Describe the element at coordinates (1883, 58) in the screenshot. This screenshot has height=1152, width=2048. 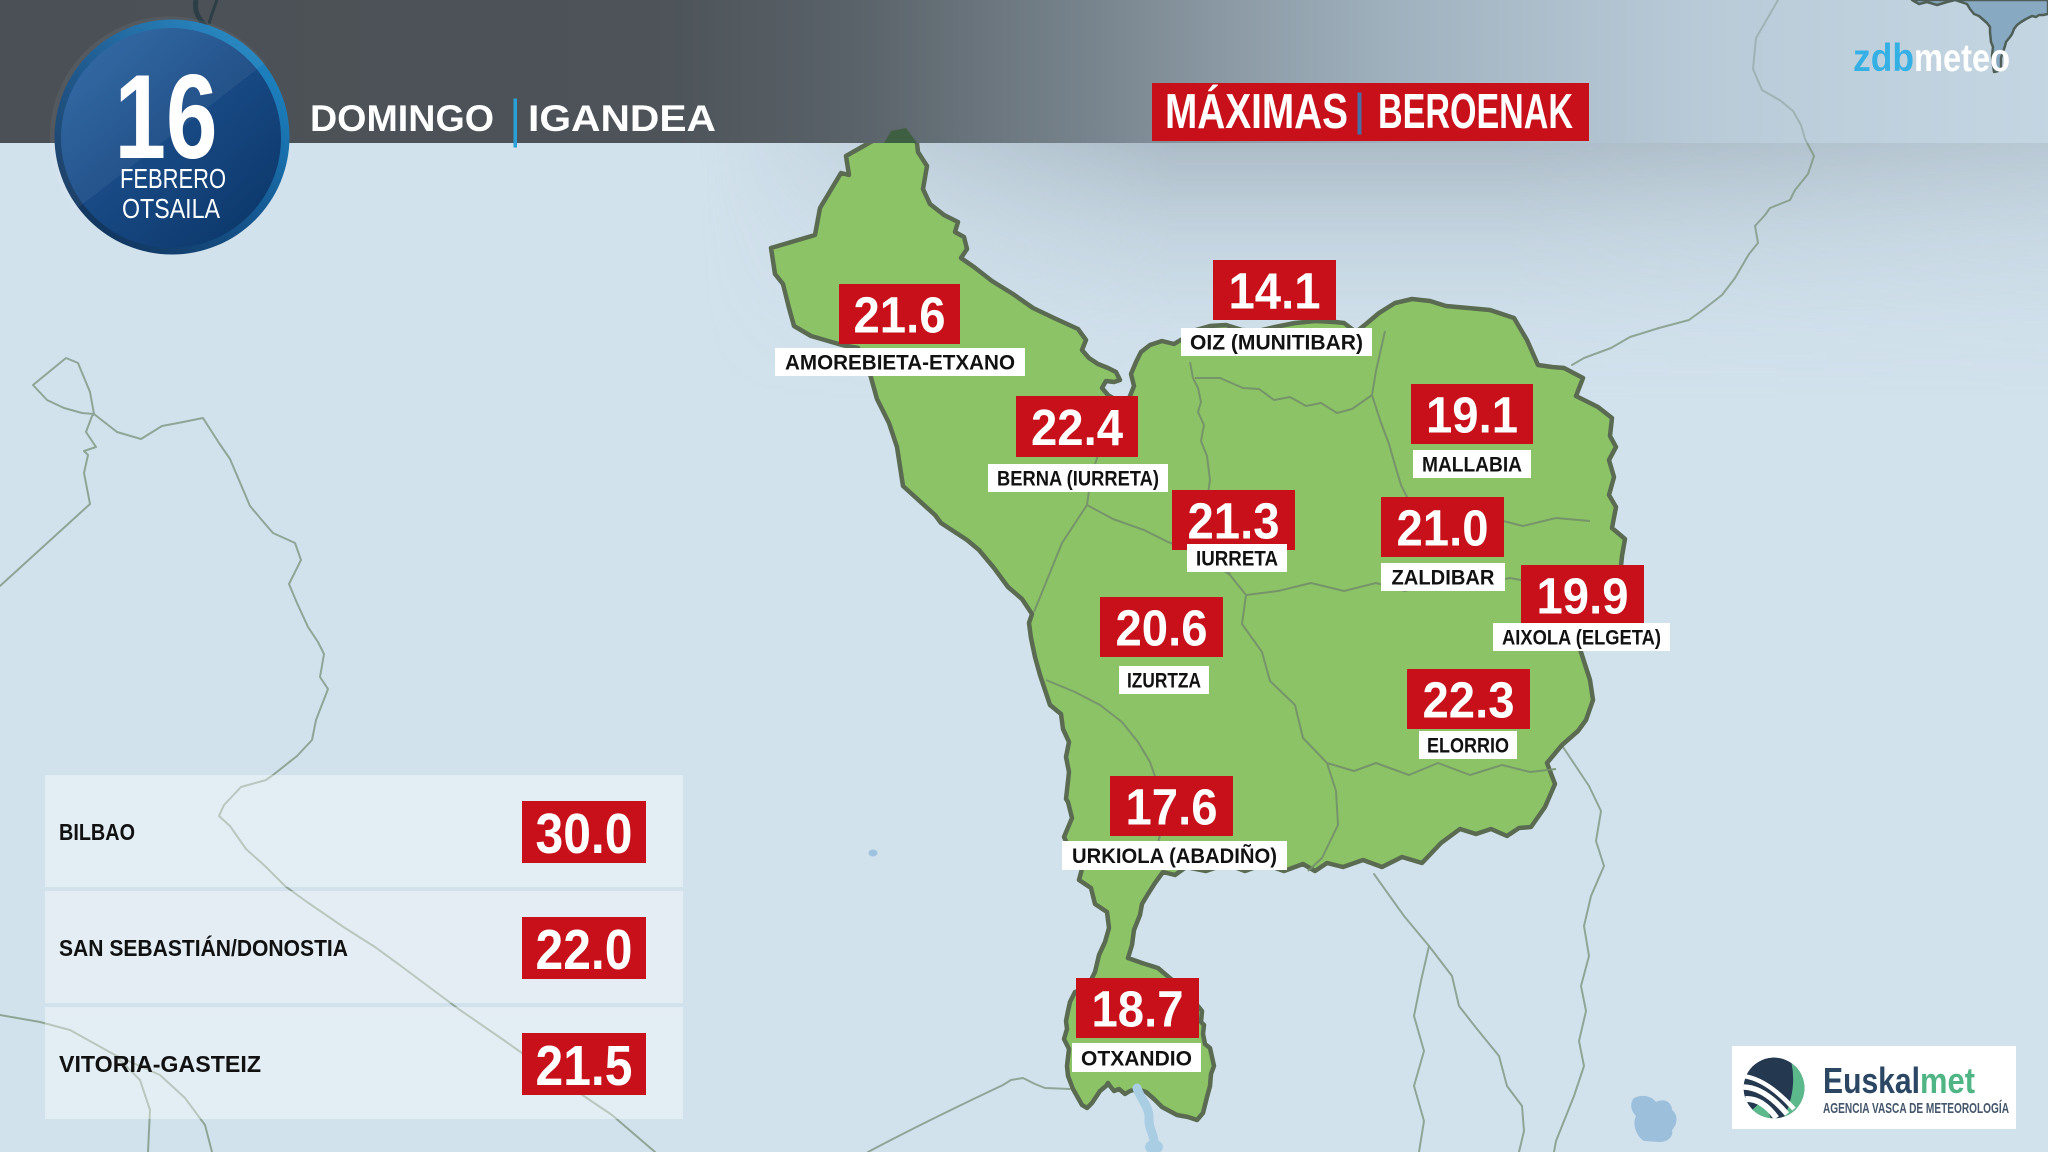
I see `svg-text: zdb` at that location.